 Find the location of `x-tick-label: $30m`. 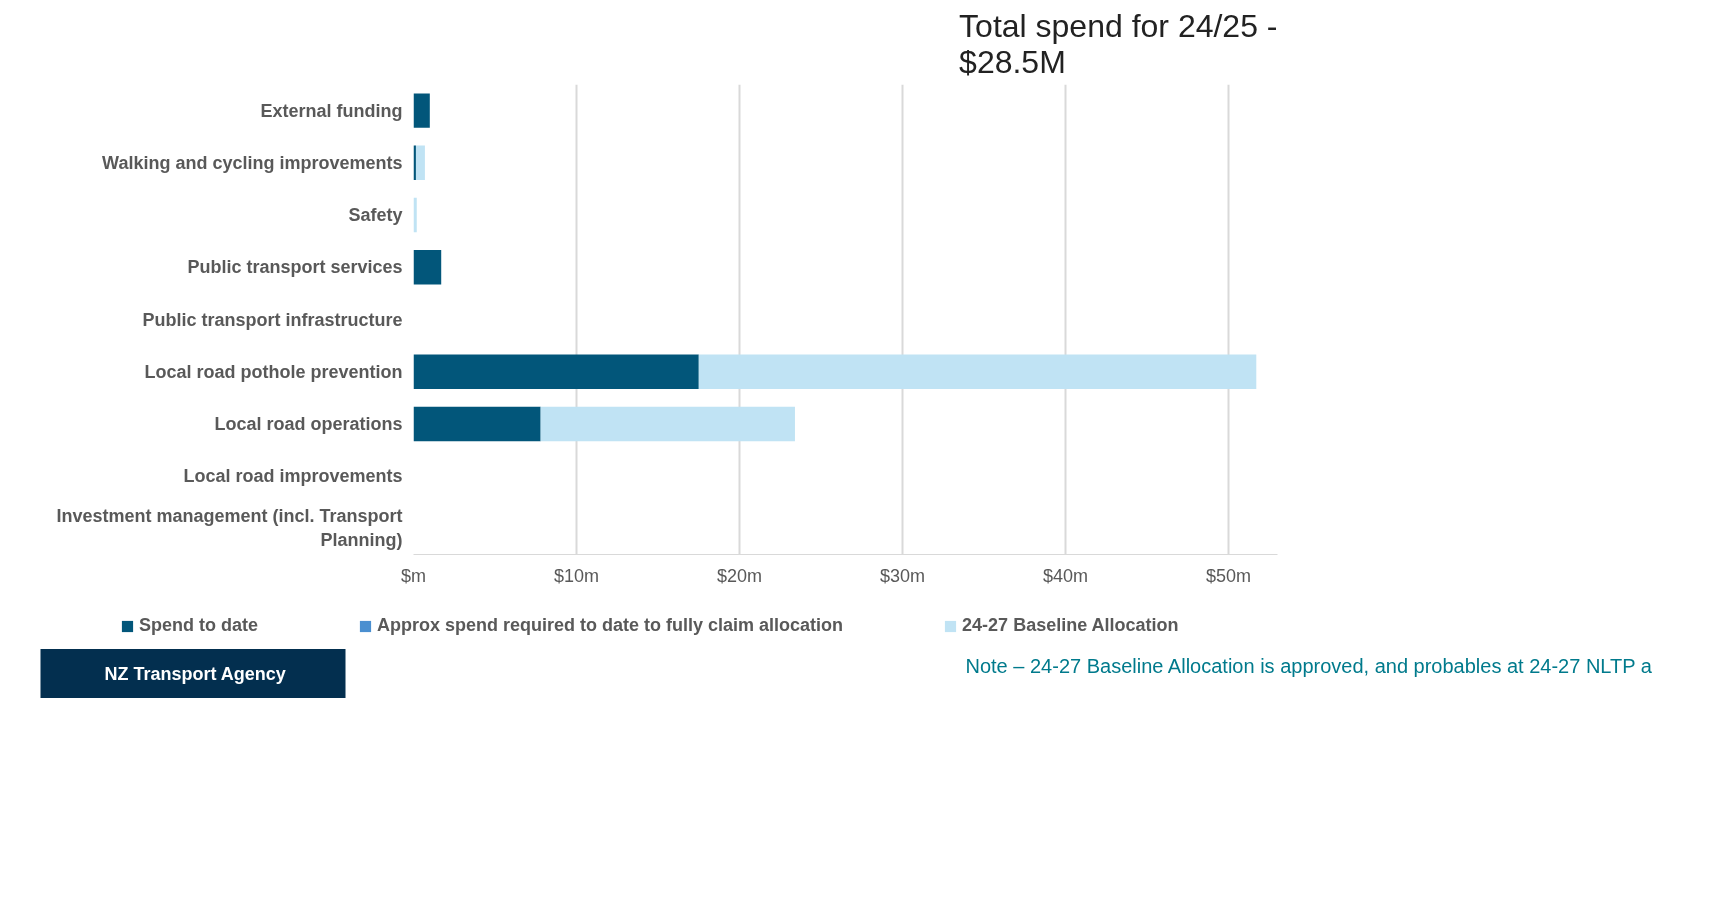

x-tick-label: $30m is located at coordinates (903, 575).